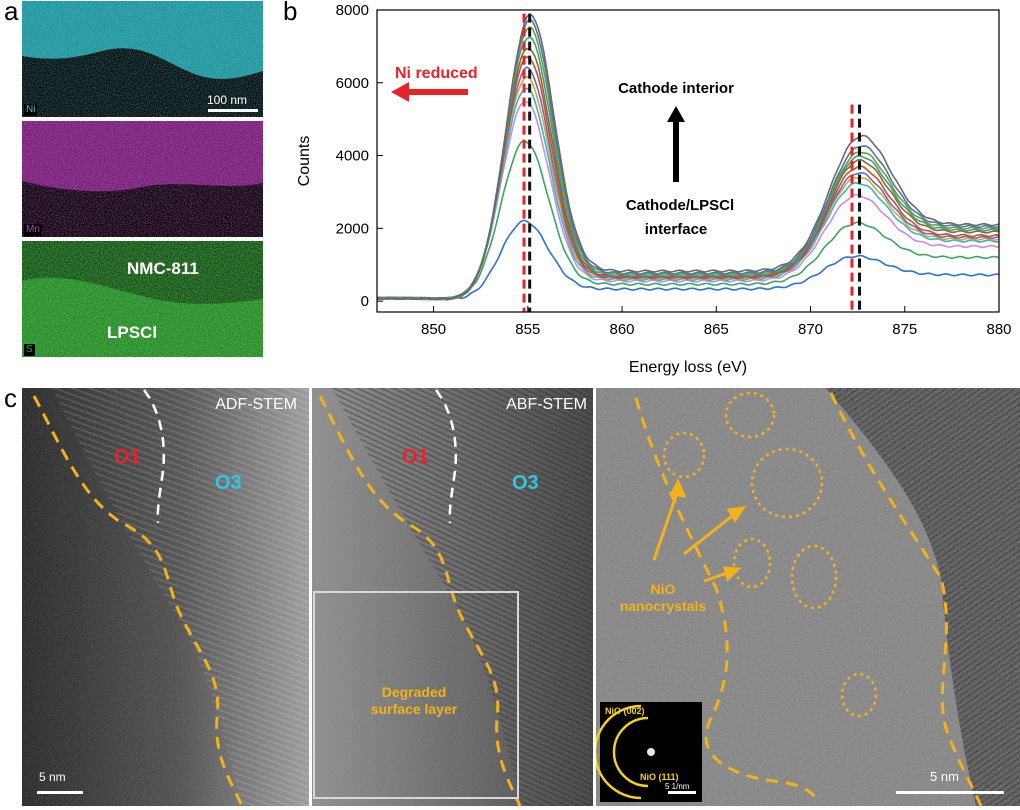  I want to click on ni-reduced-arrow, so click(429, 92).